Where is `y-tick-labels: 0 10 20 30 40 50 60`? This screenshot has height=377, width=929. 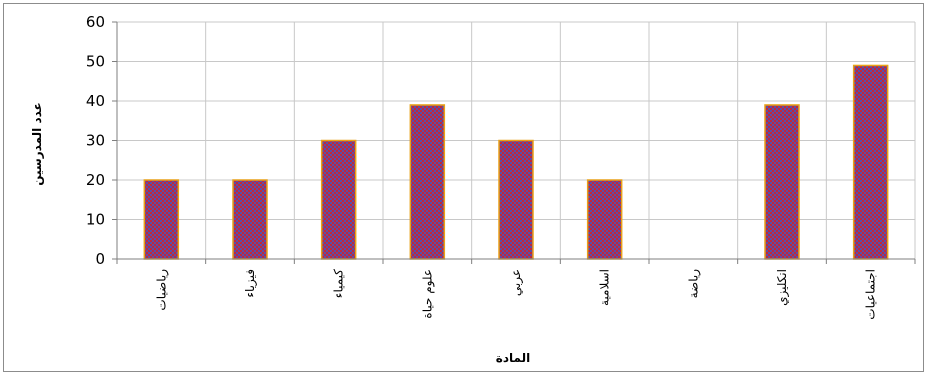 y-tick-labels: 0 10 20 30 40 50 60 is located at coordinates (95, 140).